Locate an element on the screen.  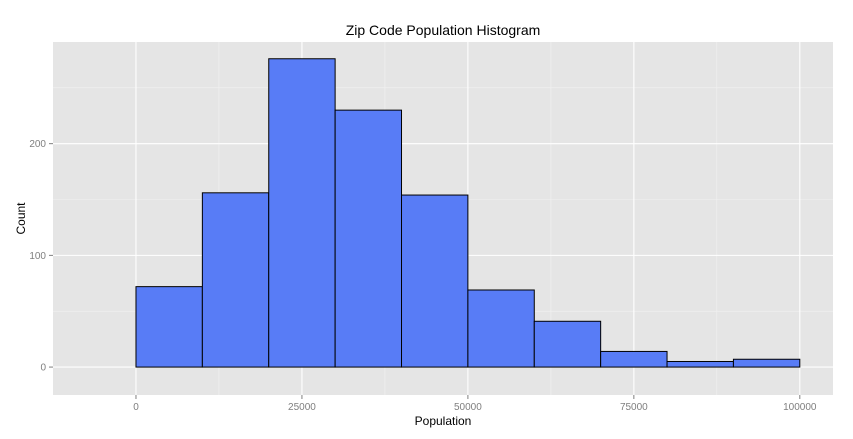
x-axis-title: Population is located at coordinates (443, 421).